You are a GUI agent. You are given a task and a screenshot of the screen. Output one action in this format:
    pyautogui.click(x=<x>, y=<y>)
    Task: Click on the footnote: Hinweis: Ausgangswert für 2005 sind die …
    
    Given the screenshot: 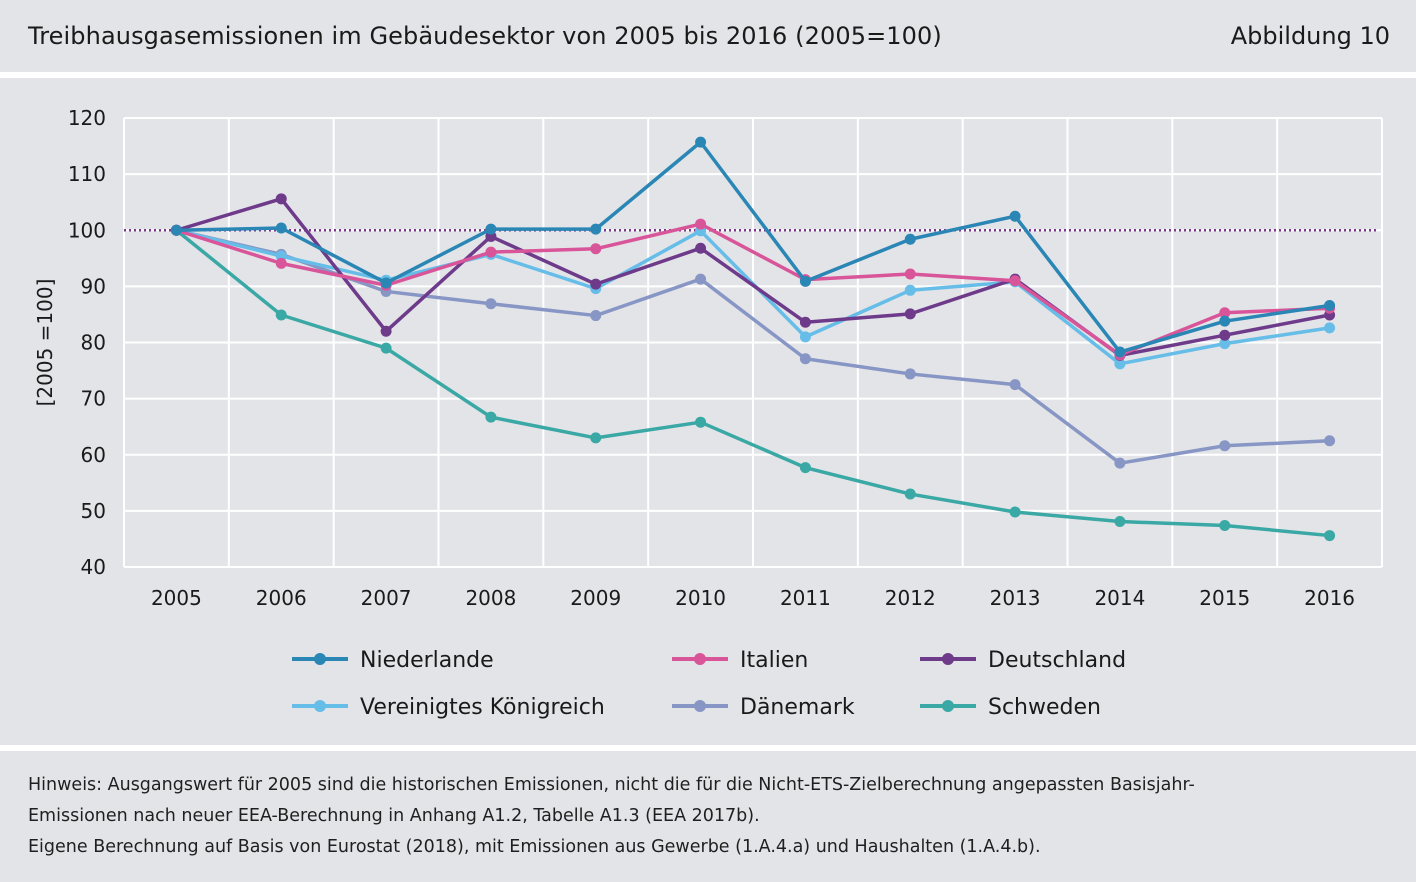 What is the action you would take?
    pyautogui.click(x=713, y=816)
    